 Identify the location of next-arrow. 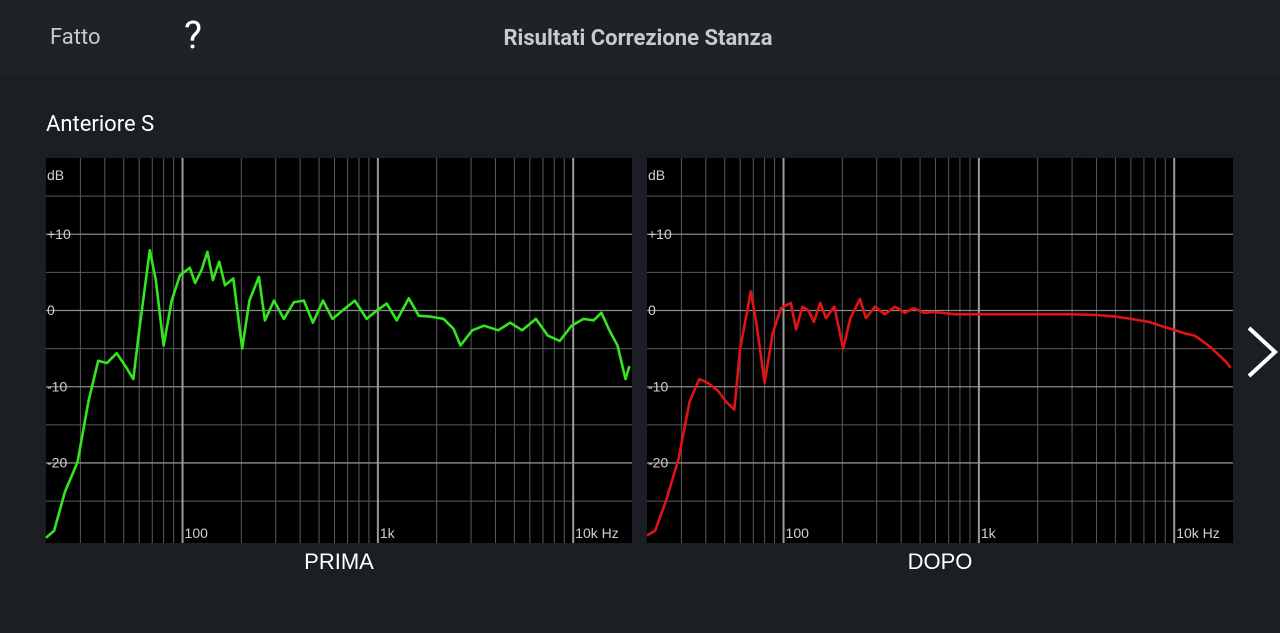
(1262, 352).